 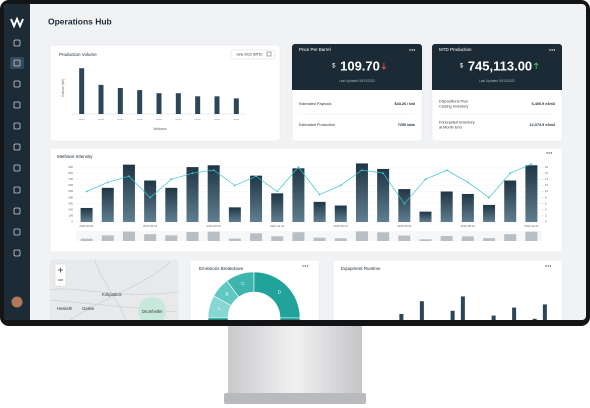 I want to click on x-tick-label: 2022-02-01, so click(x=341, y=226).